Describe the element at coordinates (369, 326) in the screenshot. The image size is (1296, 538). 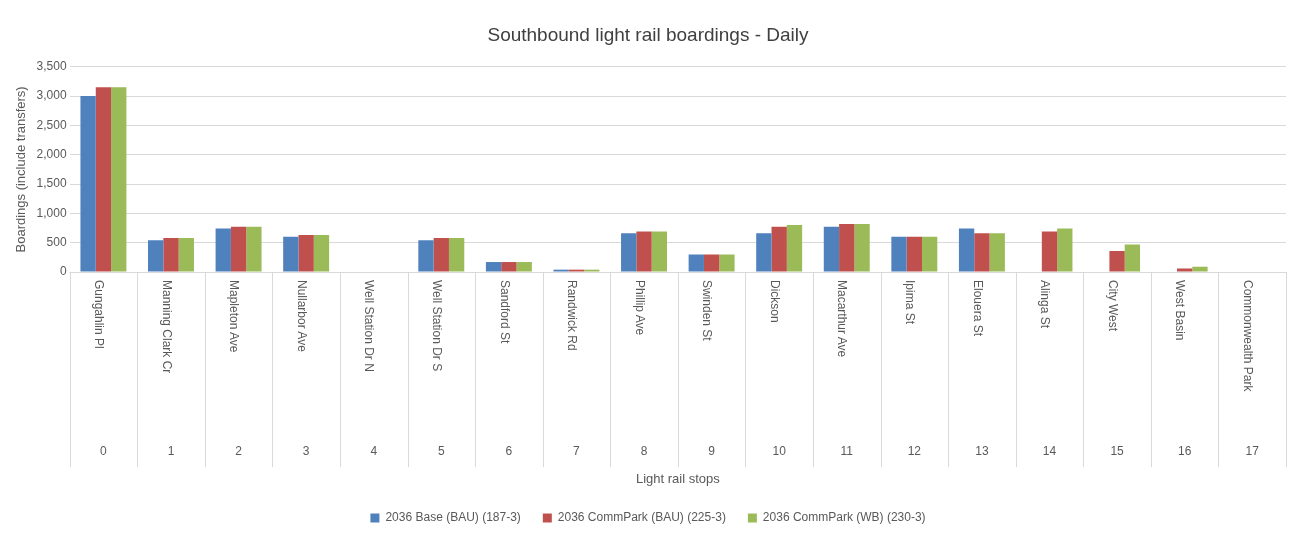
I see `x-tick-label: Well Station Dr N` at that location.